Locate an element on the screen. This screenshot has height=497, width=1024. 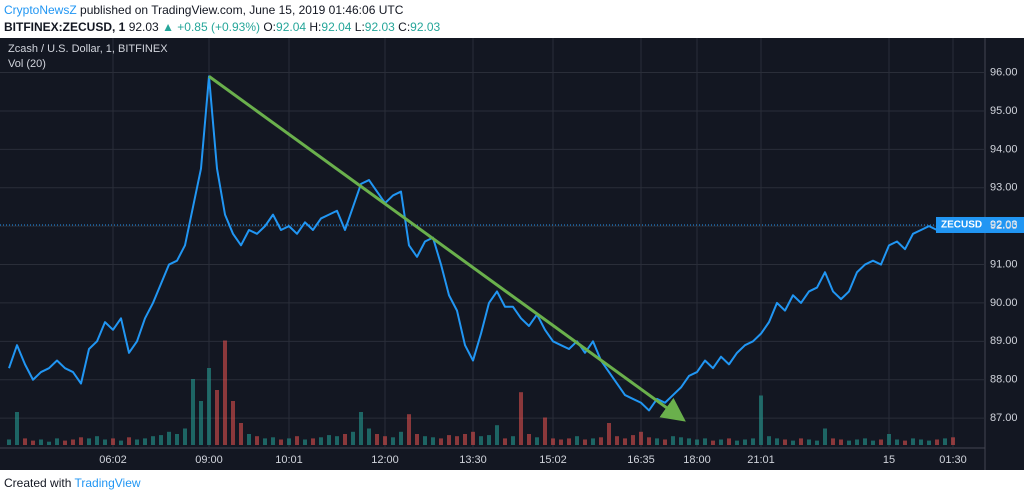
brand: TradingView is located at coordinates (107, 483).